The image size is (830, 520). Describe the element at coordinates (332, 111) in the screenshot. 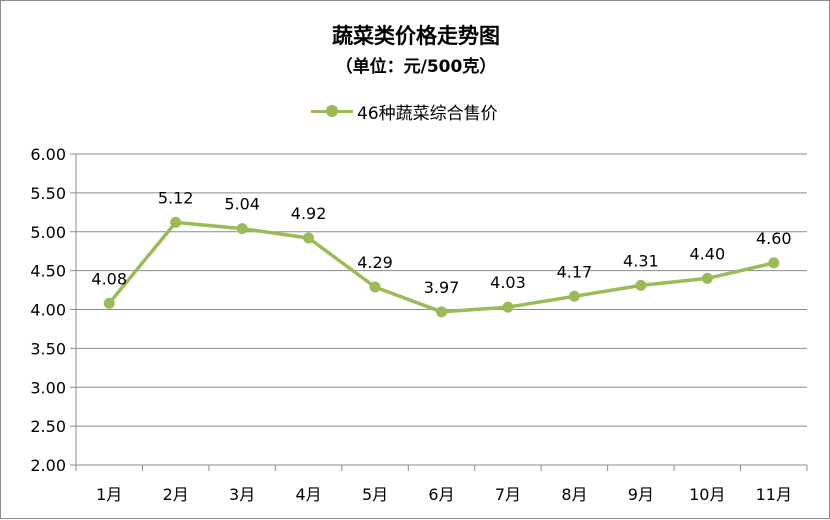

I see `legend-marker` at that location.